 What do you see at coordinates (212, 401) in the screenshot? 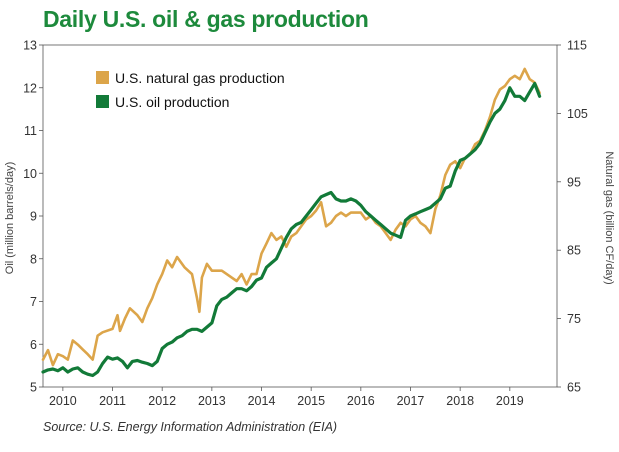
I see `x-tick-label: 2013` at bounding box center [212, 401].